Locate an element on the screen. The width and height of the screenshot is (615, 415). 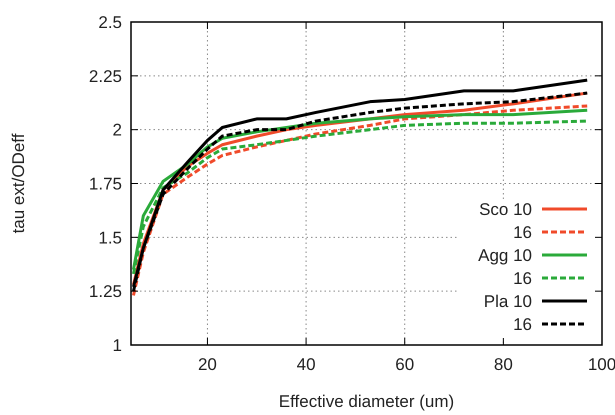
legend-label: Pla 10 is located at coordinates (508, 301).